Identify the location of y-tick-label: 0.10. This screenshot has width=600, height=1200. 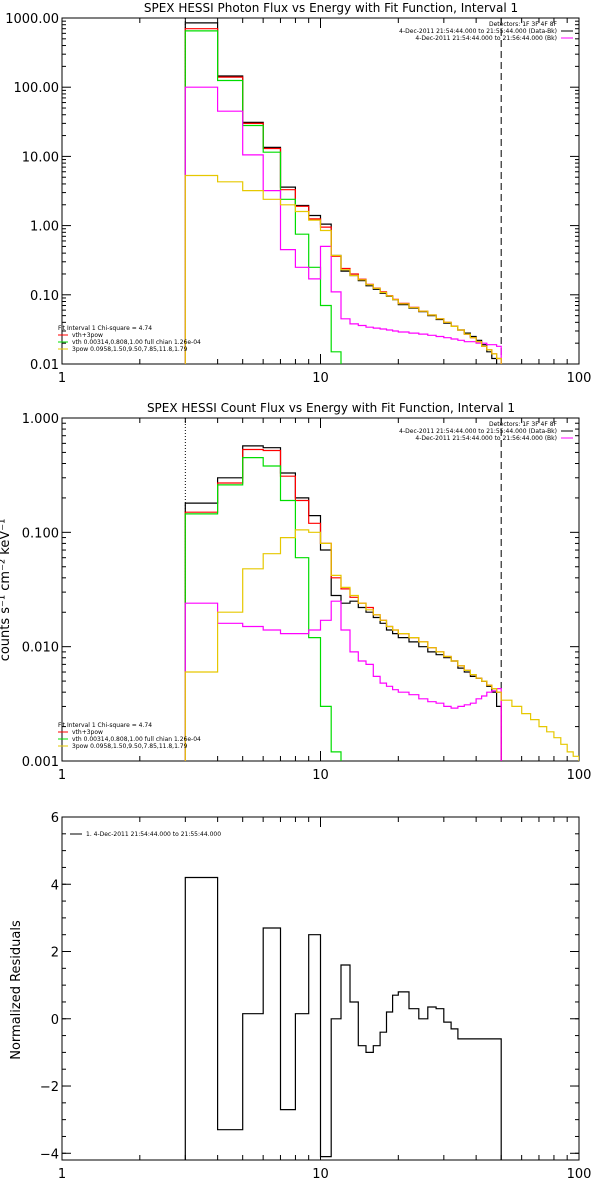
(44, 296).